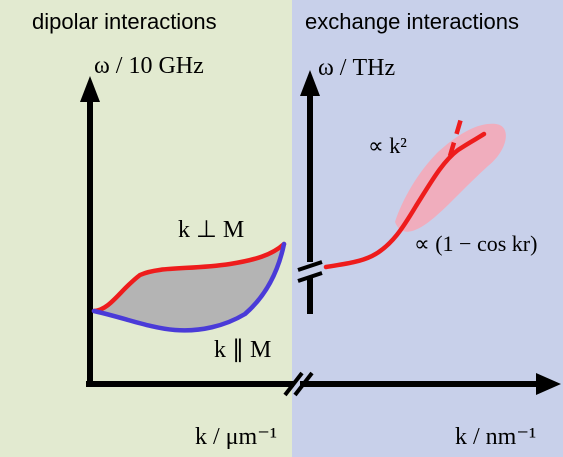 Image resolution: width=563 pixels, height=457 pixels. Describe the element at coordinates (242, 350) in the screenshot. I see `k-par-m-label: k ∥ M` at that location.